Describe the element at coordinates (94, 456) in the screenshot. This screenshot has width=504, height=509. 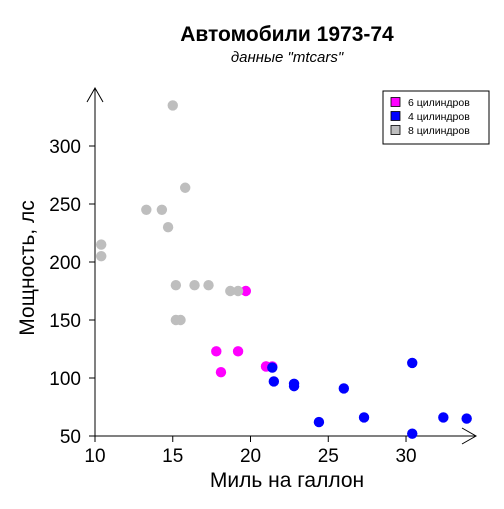
I see `x-tick-label: 10` at that location.